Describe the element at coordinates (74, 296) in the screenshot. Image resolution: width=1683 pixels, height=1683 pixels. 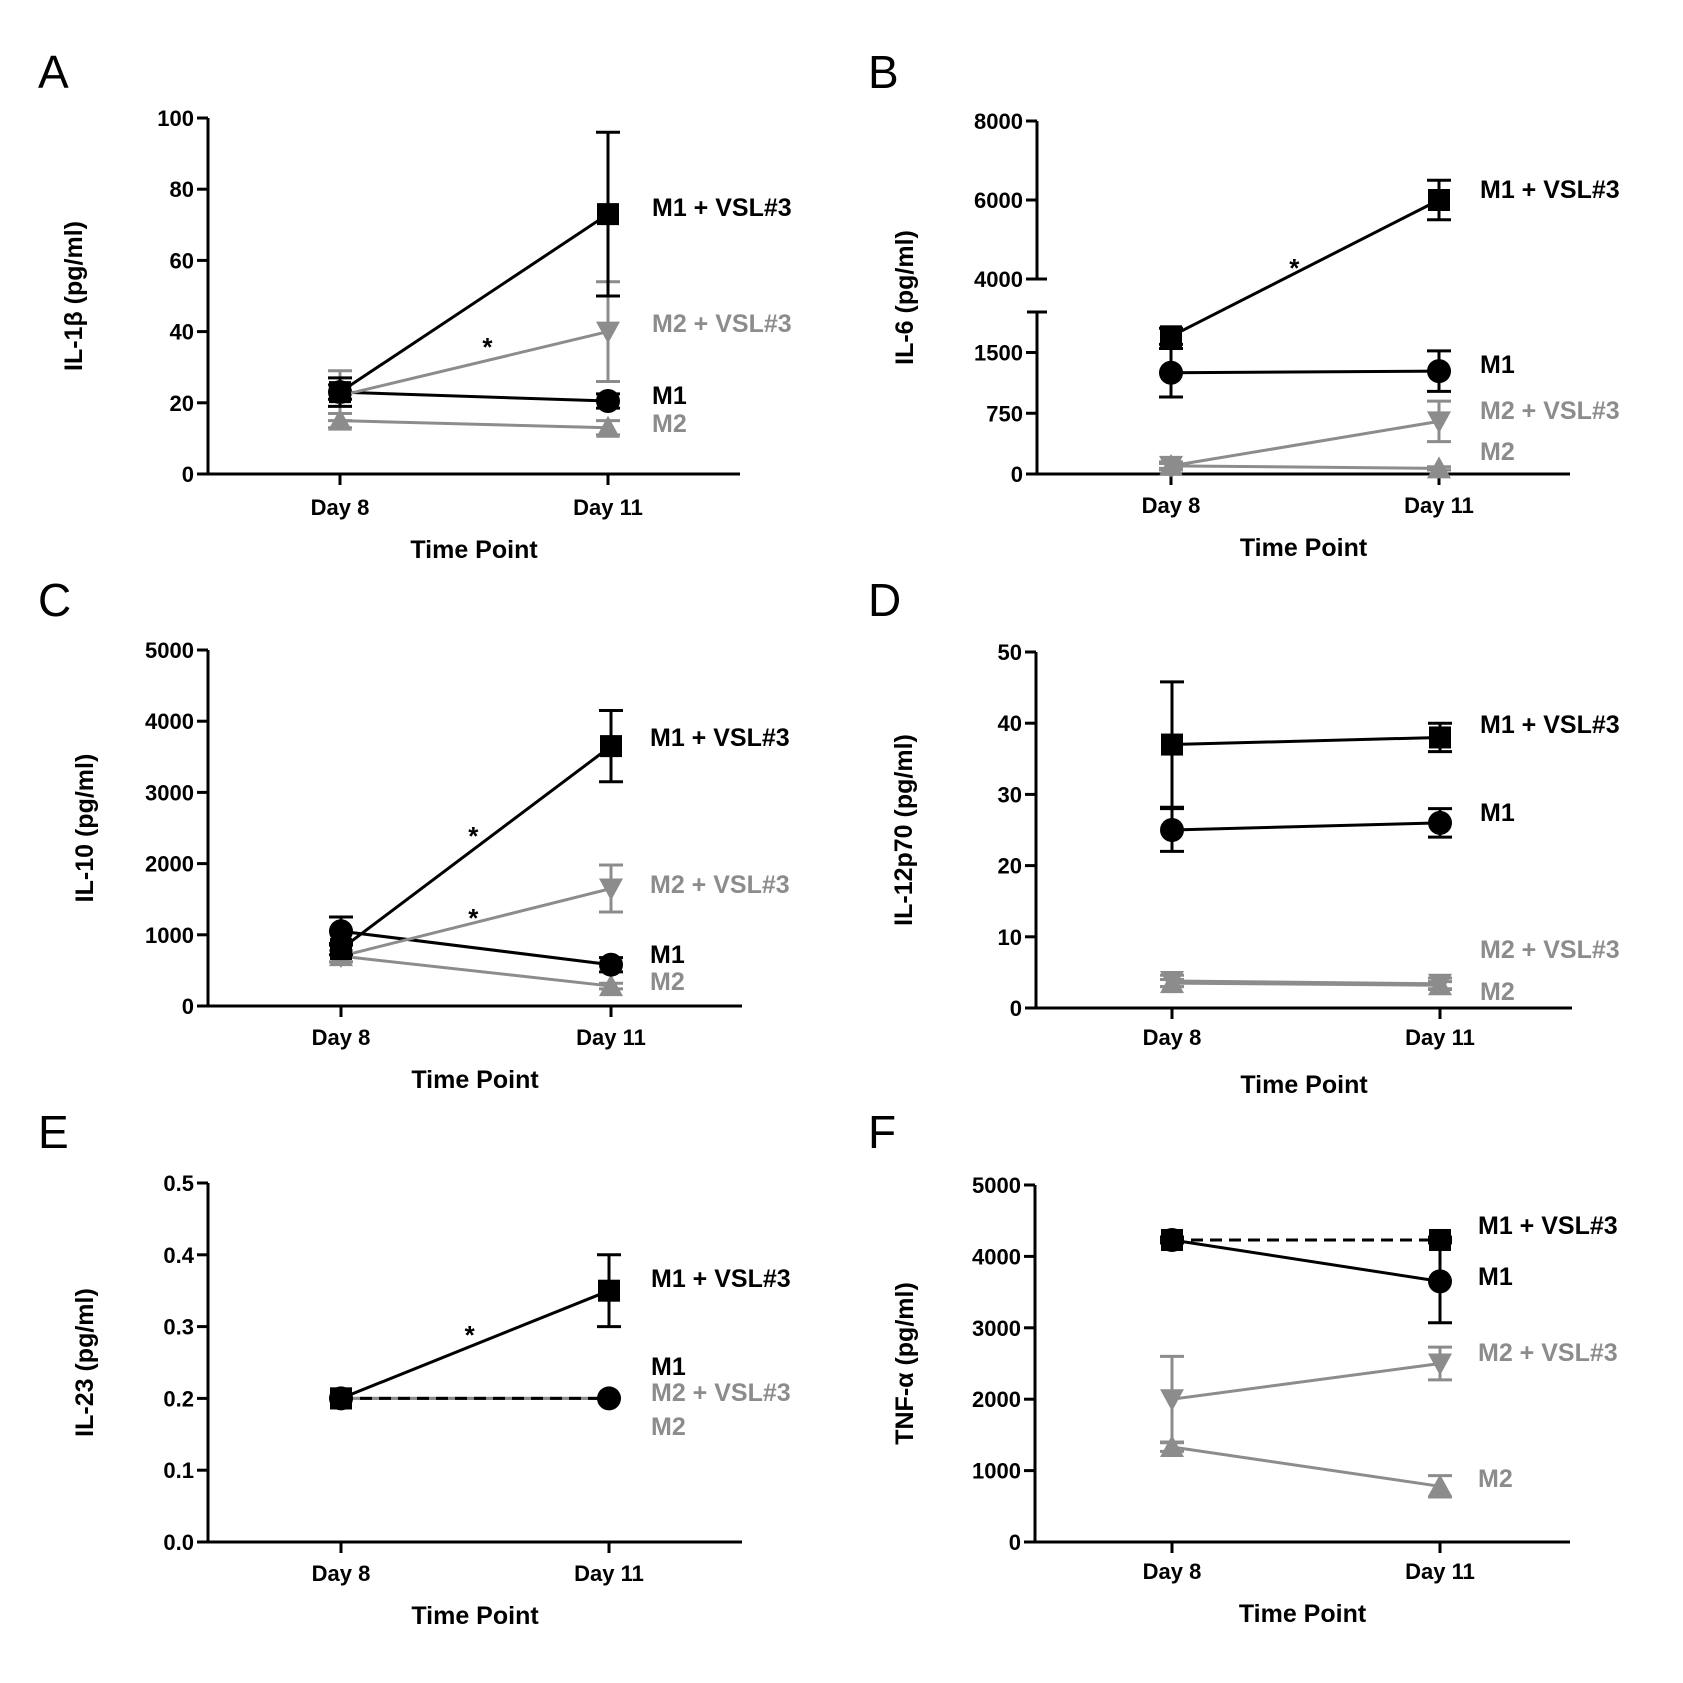
I see `panel-a-y-axis-title: IL-1β (pg/ml)` at that location.